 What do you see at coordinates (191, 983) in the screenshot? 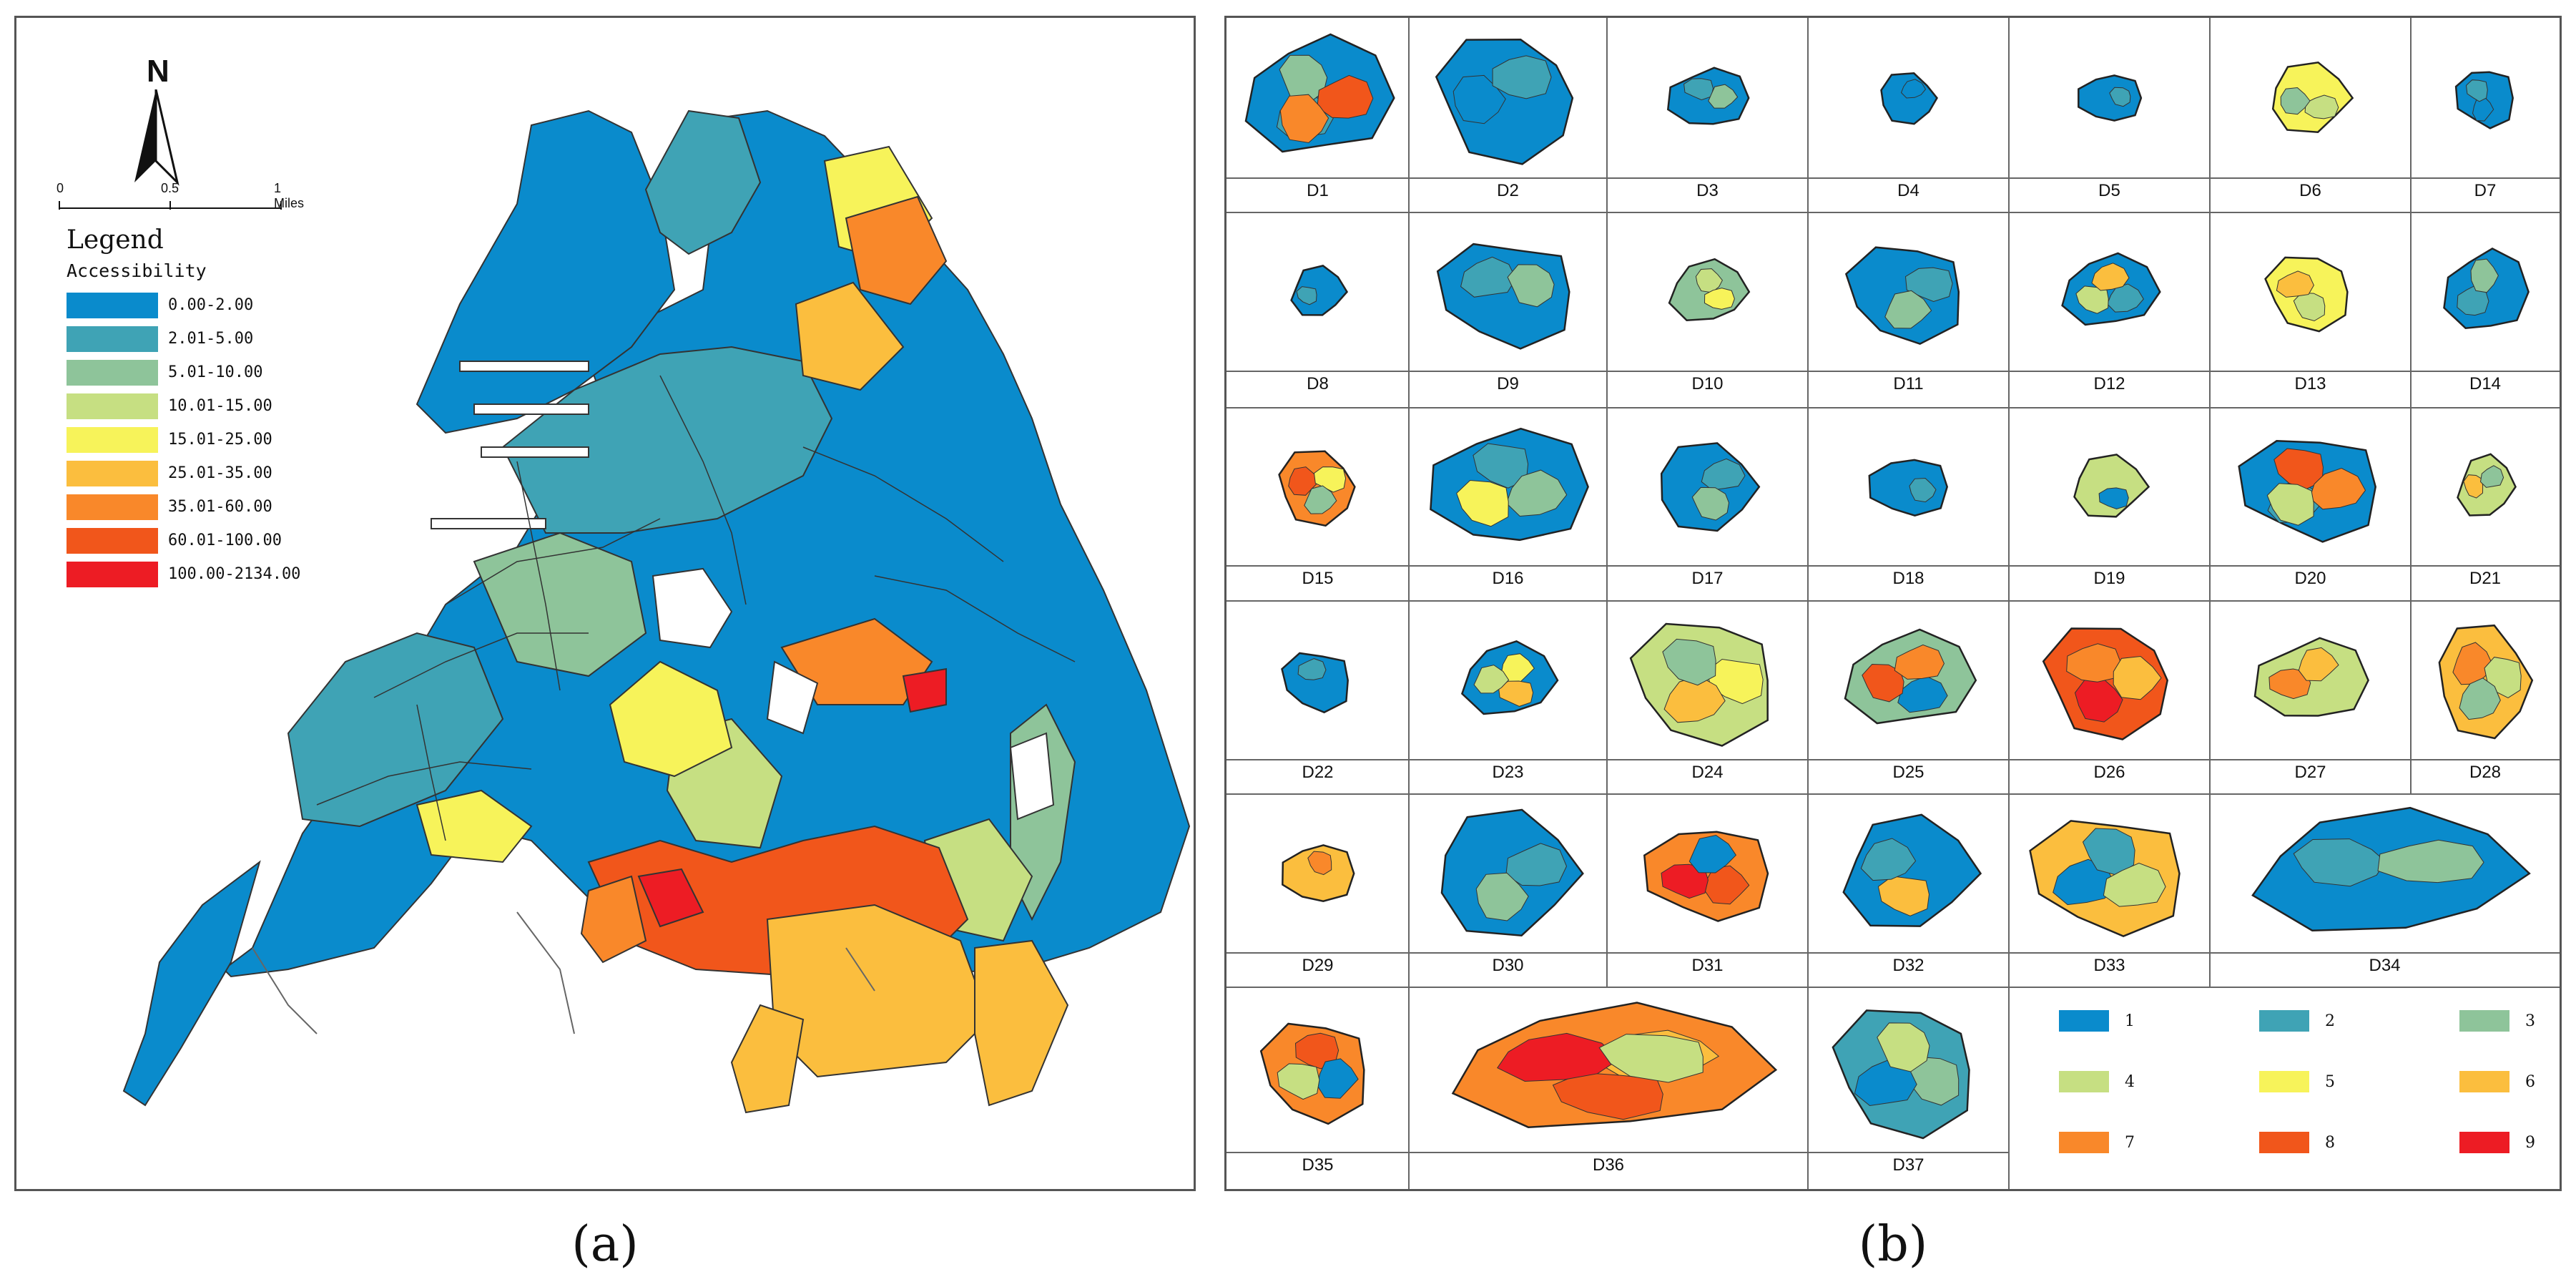
I see `map-region-southwest` at bounding box center [191, 983].